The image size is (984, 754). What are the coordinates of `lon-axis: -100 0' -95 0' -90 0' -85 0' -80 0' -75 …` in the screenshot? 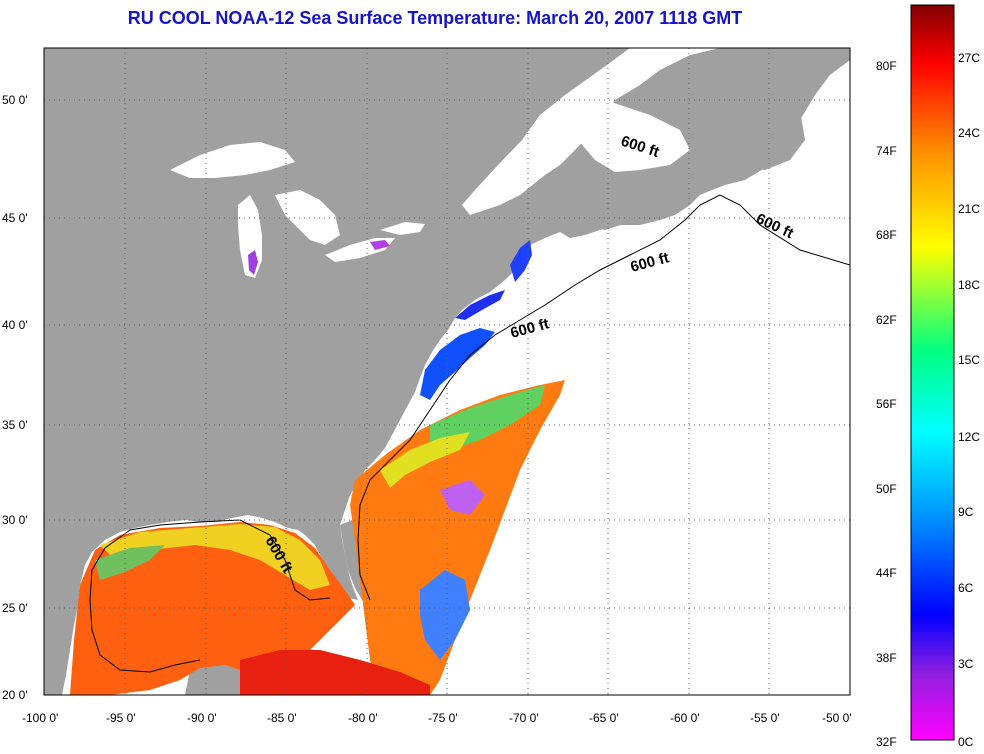 It's located at (437, 718).